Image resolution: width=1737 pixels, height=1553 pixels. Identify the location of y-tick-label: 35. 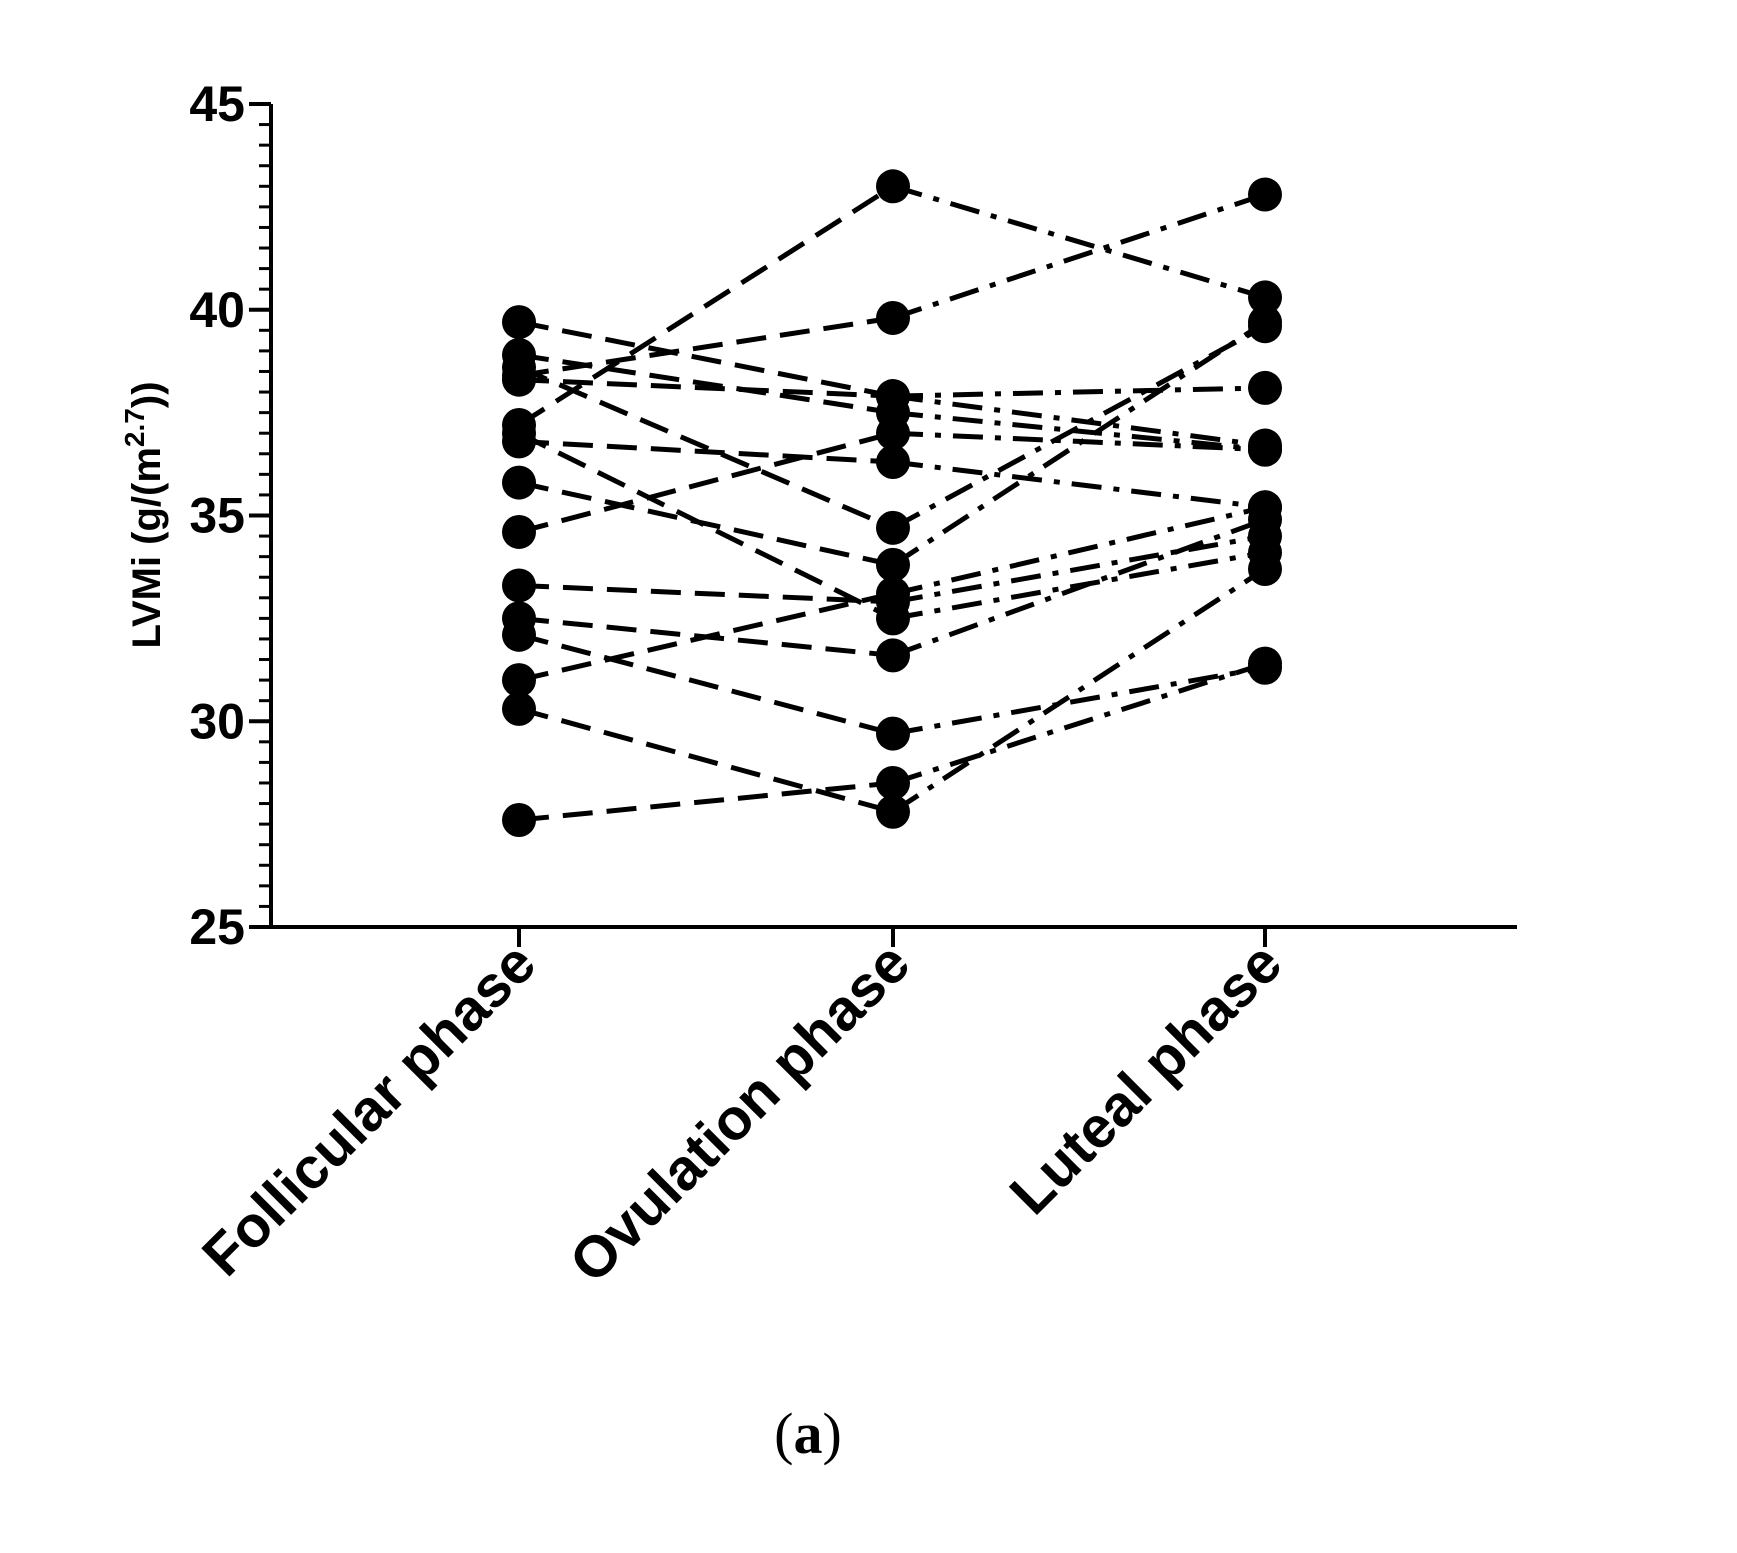
(217, 516).